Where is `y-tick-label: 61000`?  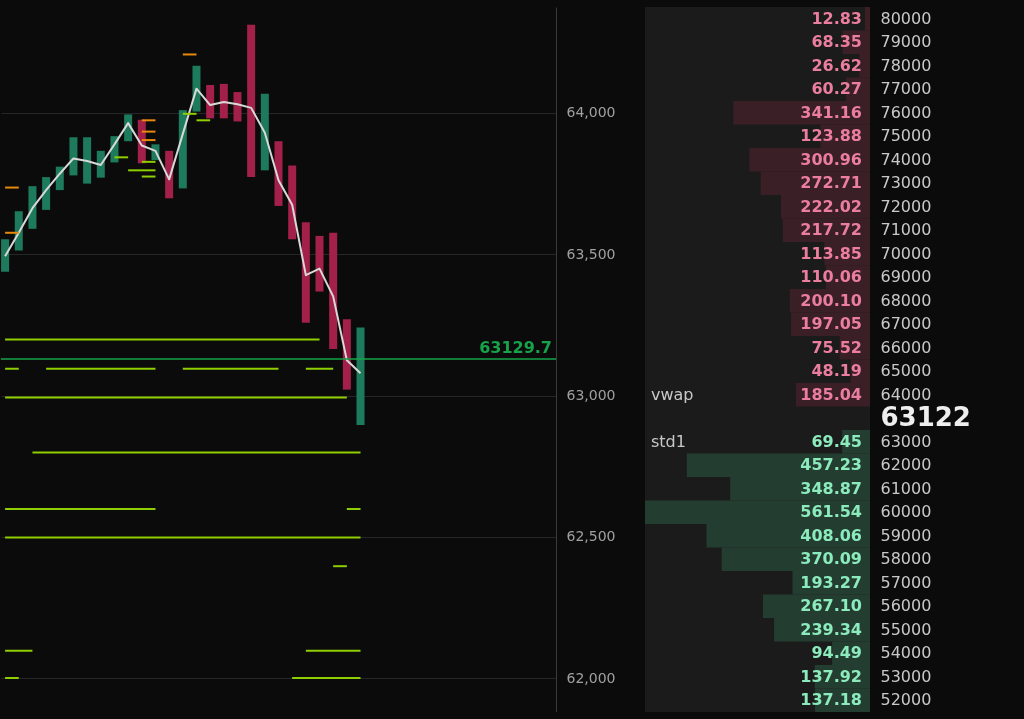
y-tick-label: 61000 is located at coordinates (906, 488).